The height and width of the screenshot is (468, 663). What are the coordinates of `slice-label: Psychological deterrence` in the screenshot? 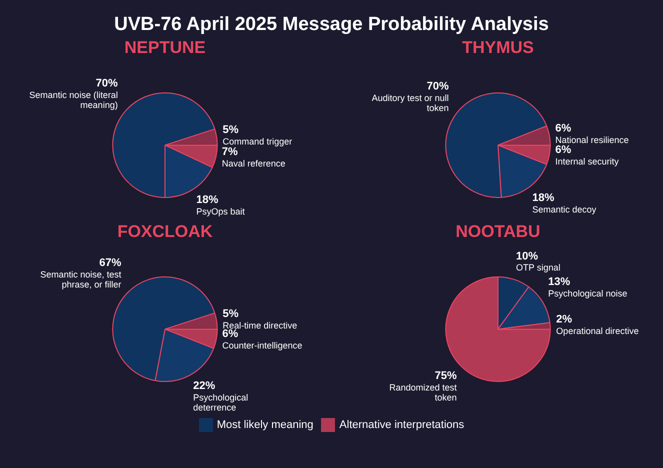 It's located at (220, 402).